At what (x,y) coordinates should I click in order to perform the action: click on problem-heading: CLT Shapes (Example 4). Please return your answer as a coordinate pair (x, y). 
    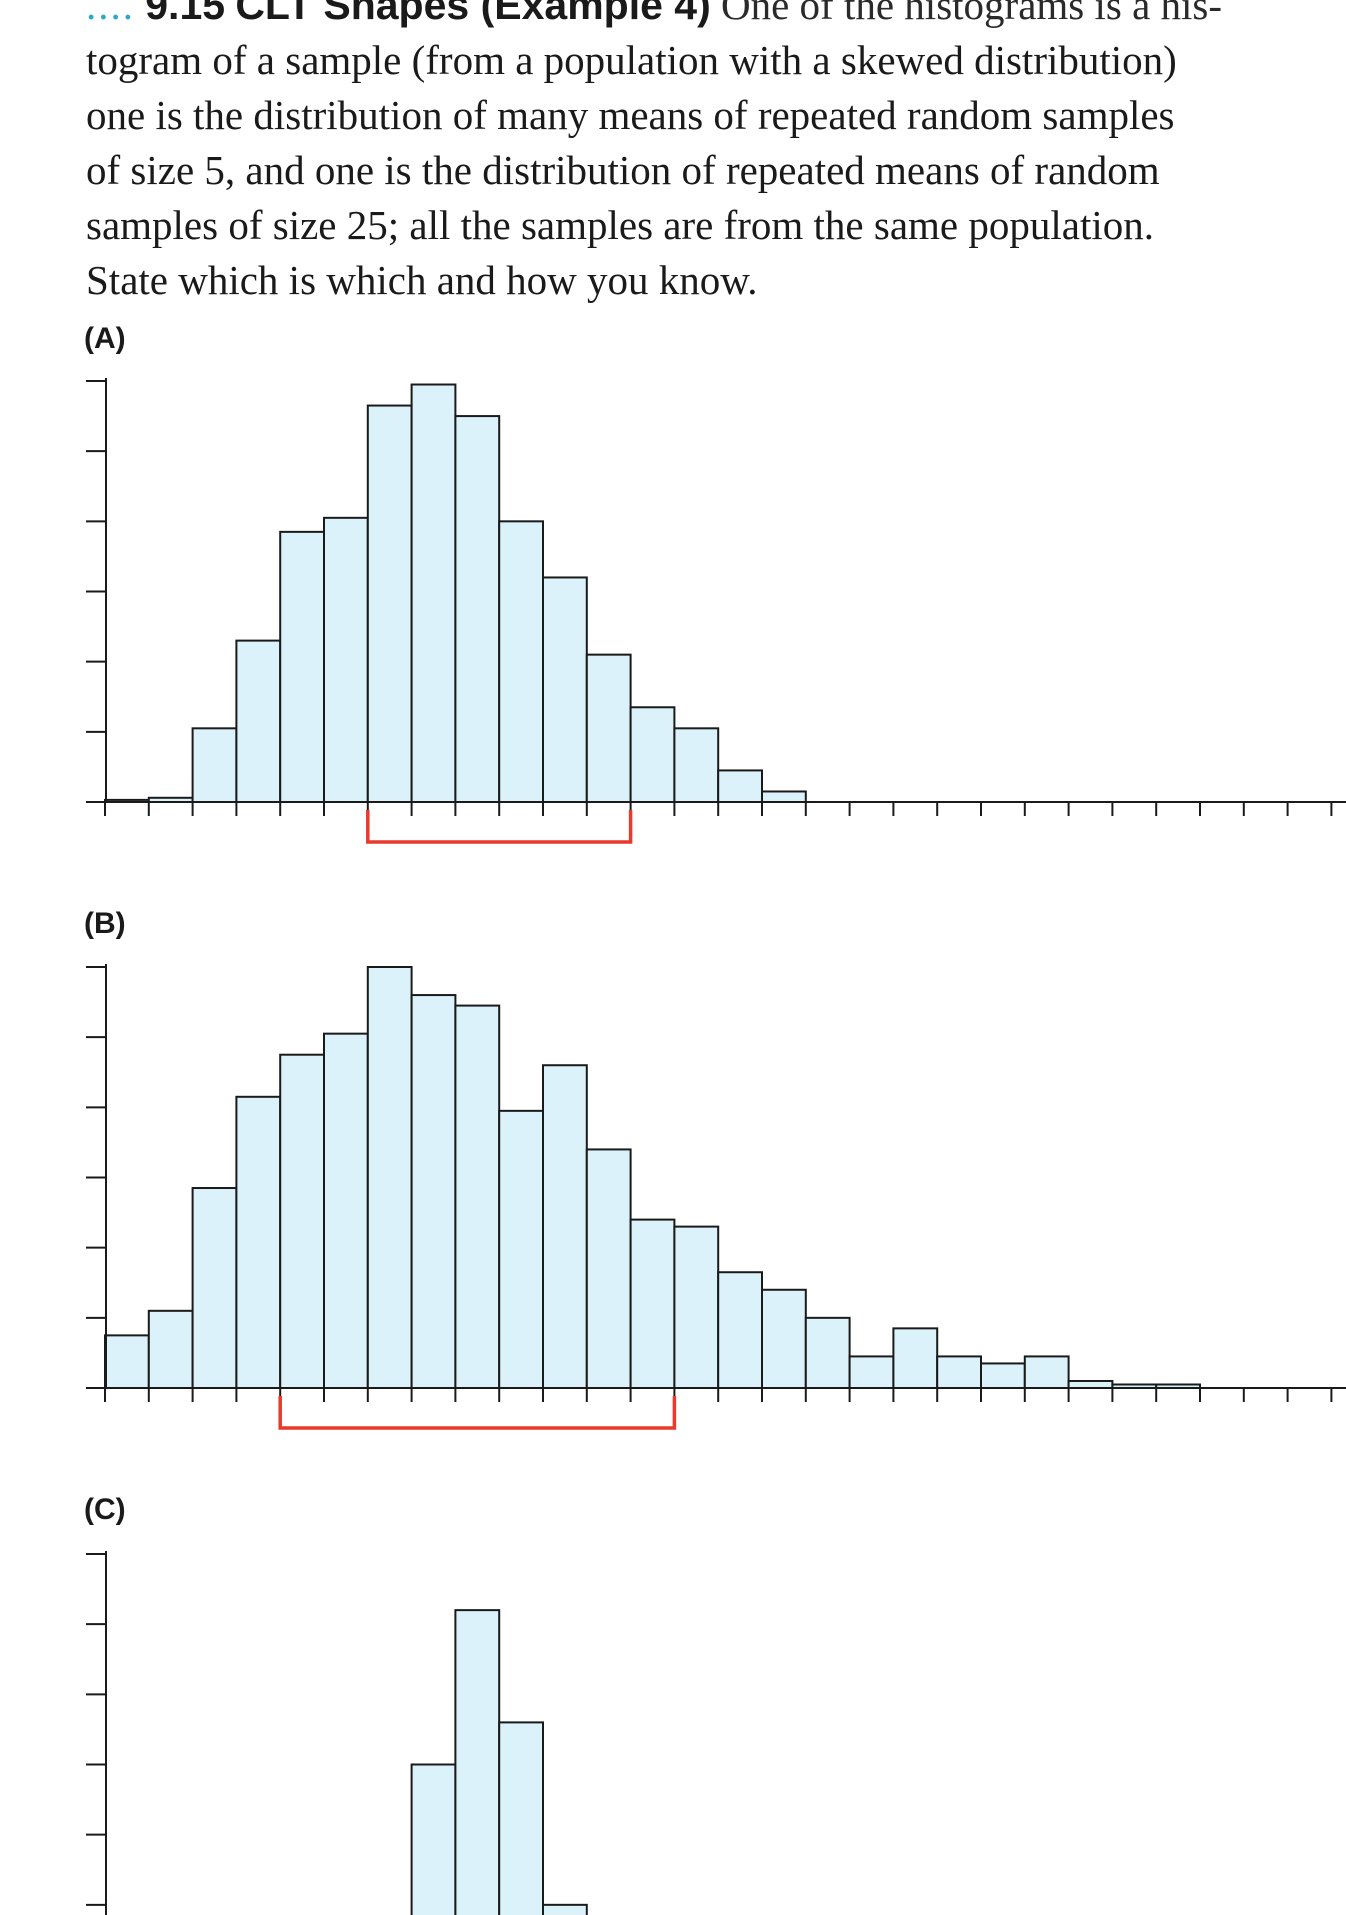
    Looking at the image, I should click on (473, 14).